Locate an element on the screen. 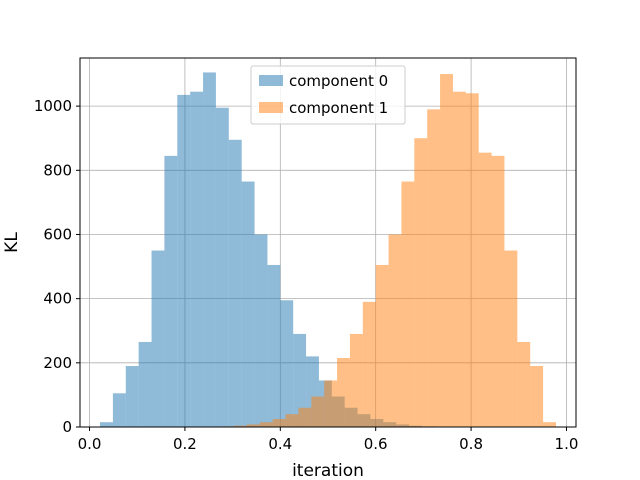  x-tick-label-0: 0.0 is located at coordinates (90, 444).